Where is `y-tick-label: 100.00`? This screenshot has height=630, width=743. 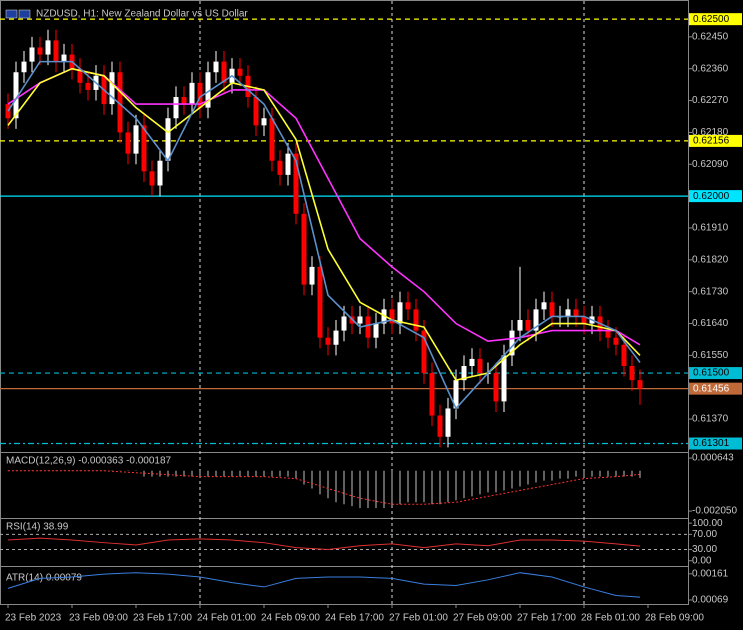
y-tick-label: 100.00 is located at coordinates (707, 523).